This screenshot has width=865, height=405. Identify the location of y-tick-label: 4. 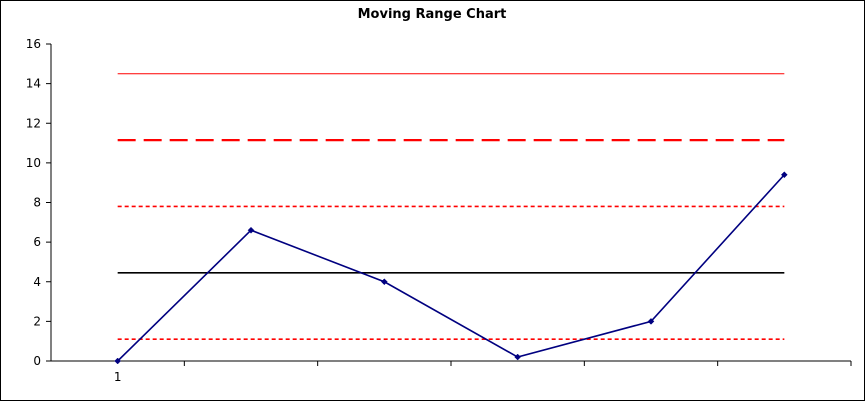
(37, 282).